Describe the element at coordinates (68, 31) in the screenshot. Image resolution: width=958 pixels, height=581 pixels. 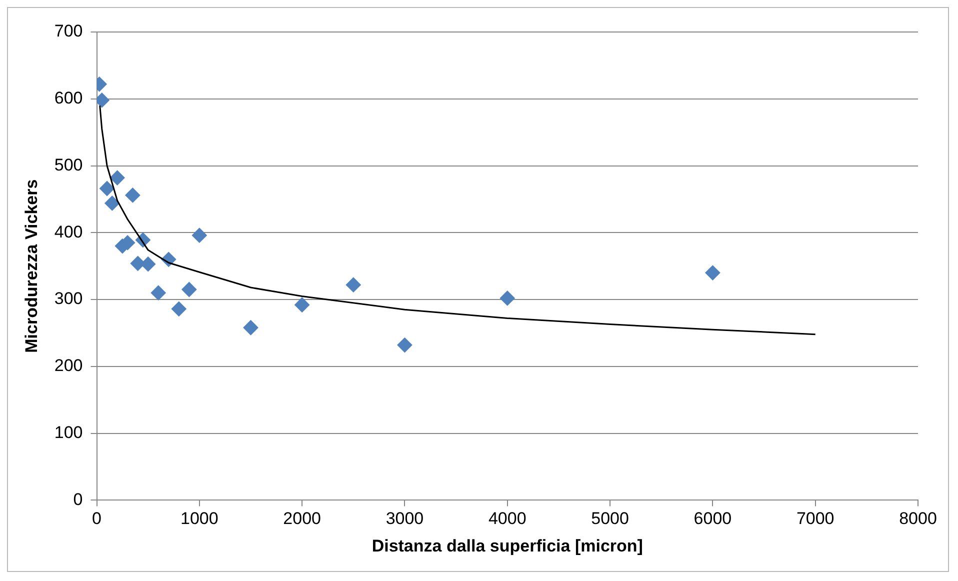
I see `y-tick-label: 700` at that location.